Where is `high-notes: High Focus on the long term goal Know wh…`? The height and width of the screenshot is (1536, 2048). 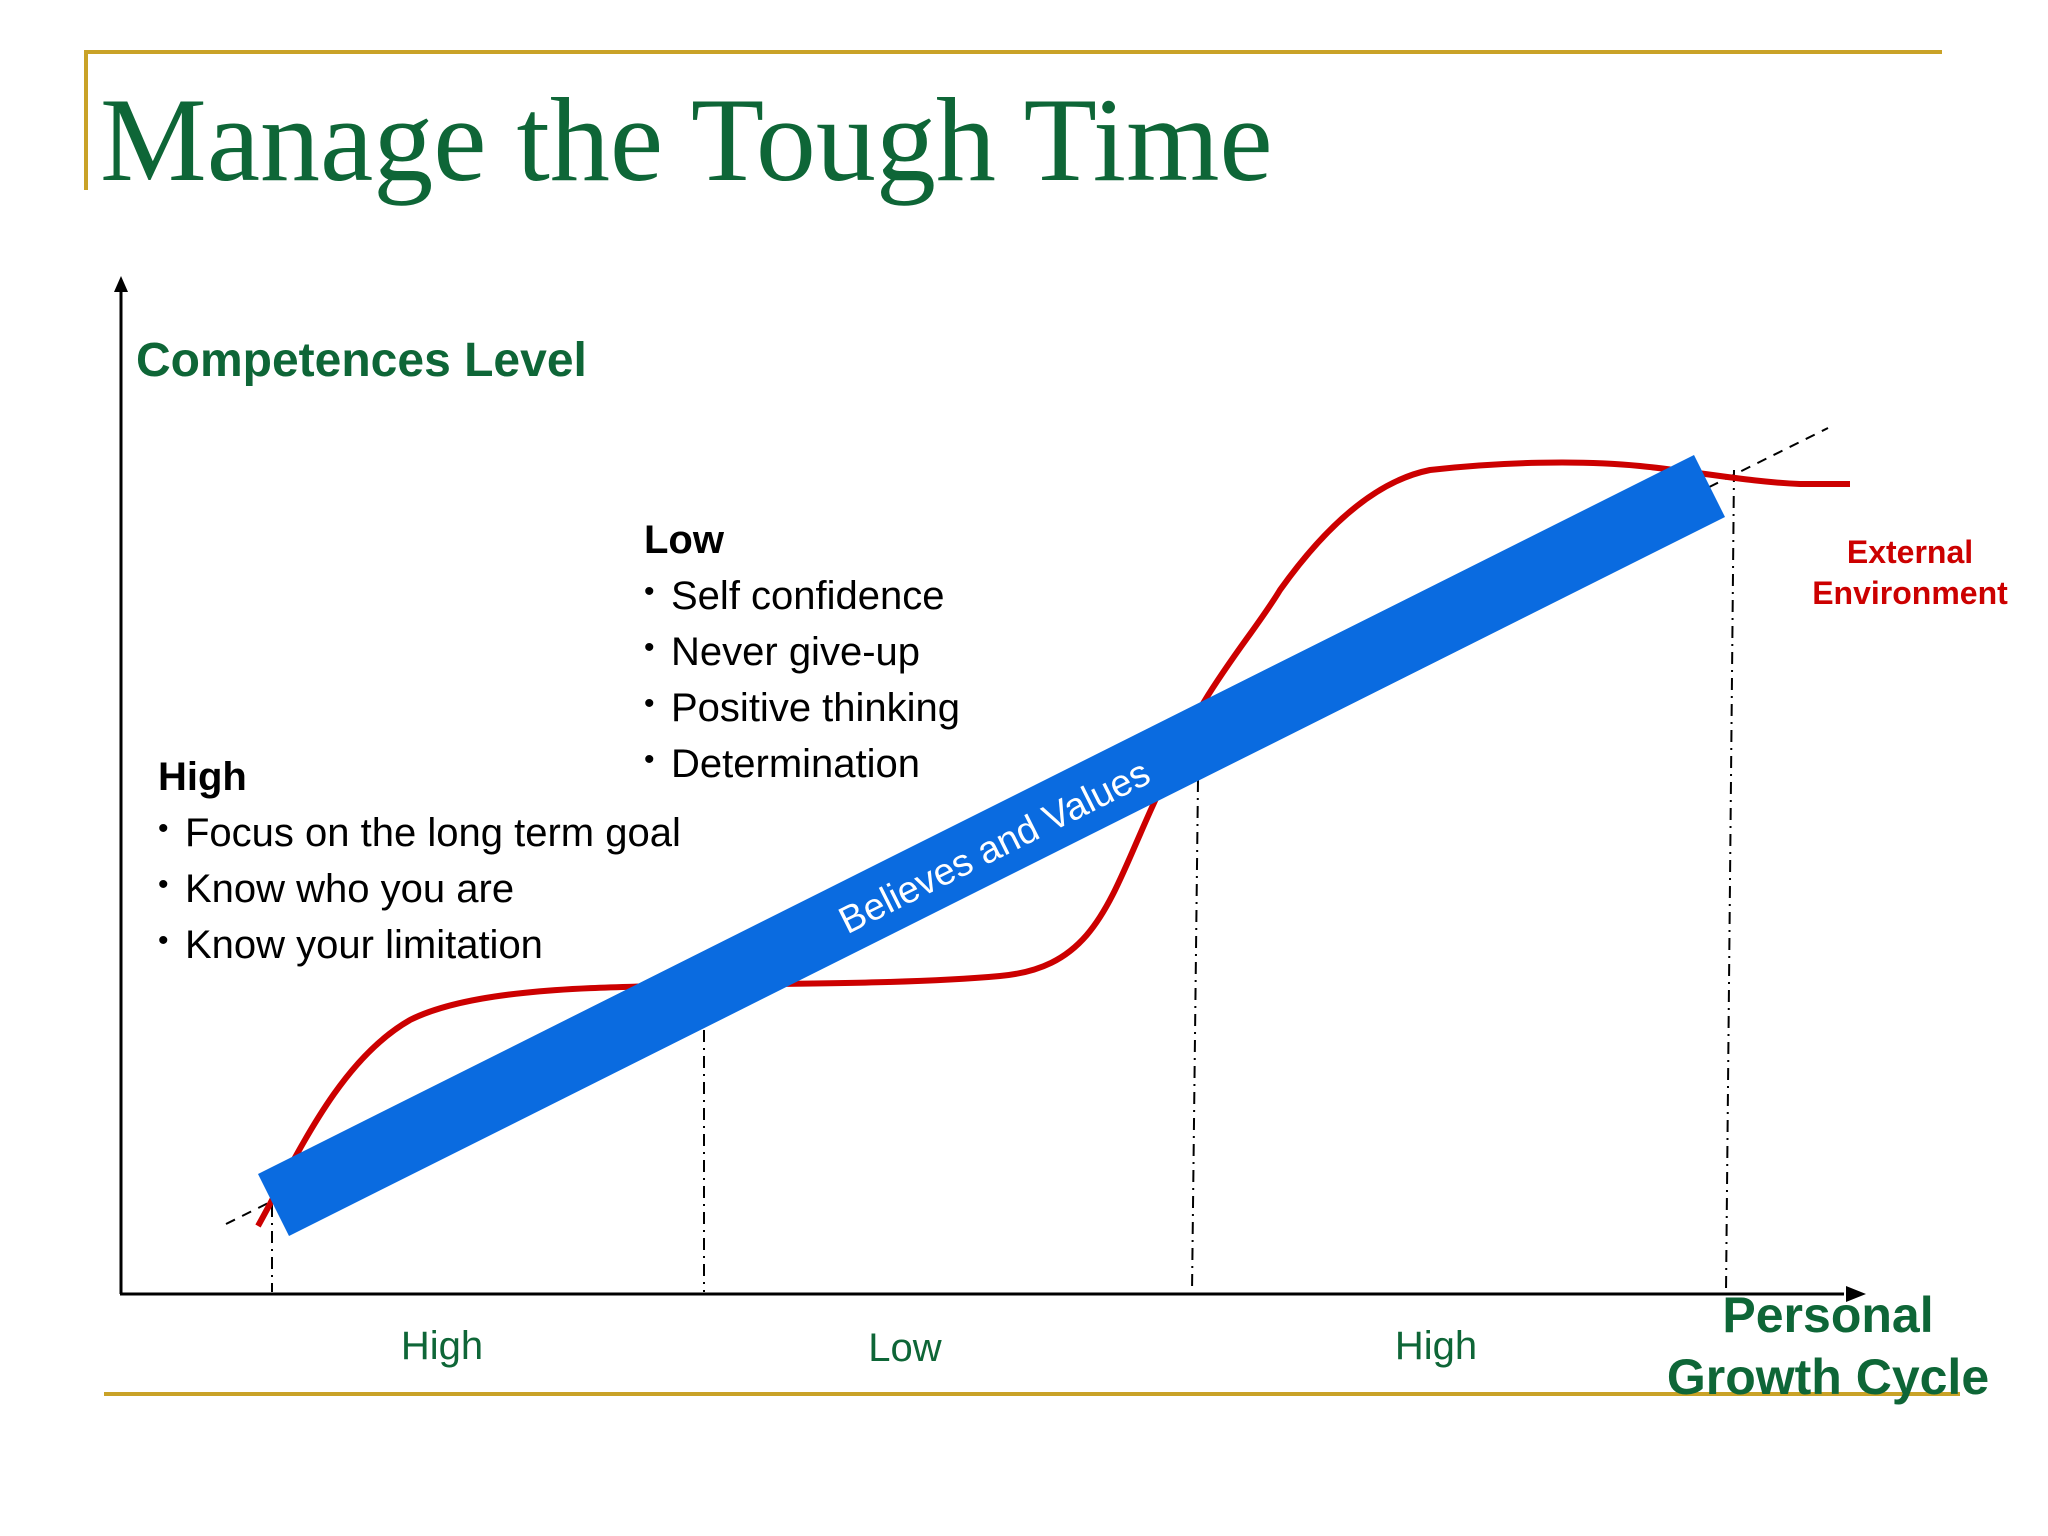 high-notes: High Focus on the long term goal Know wh… is located at coordinates (419, 861).